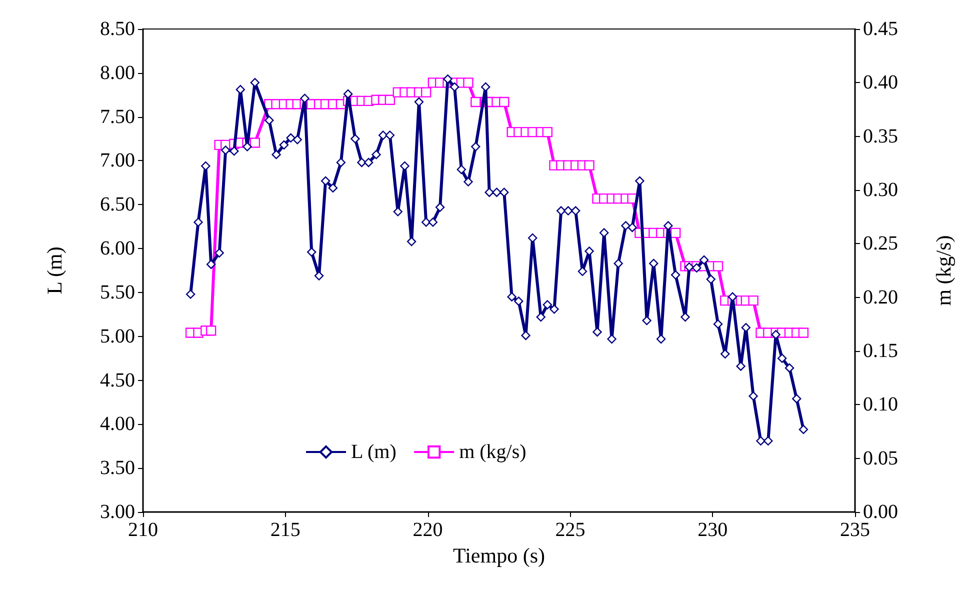 The image size is (979, 606). I want to click on y2-tick-label: 0.10, so click(880, 405).